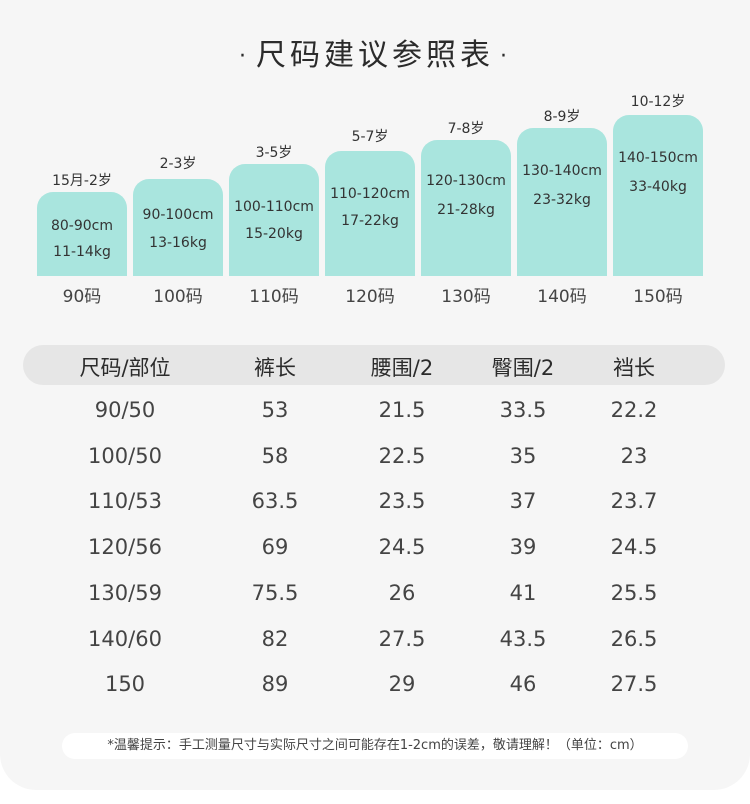 The image size is (750, 804). I want to click on size-box: 130-140cm 23-32kg, so click(562, 202).